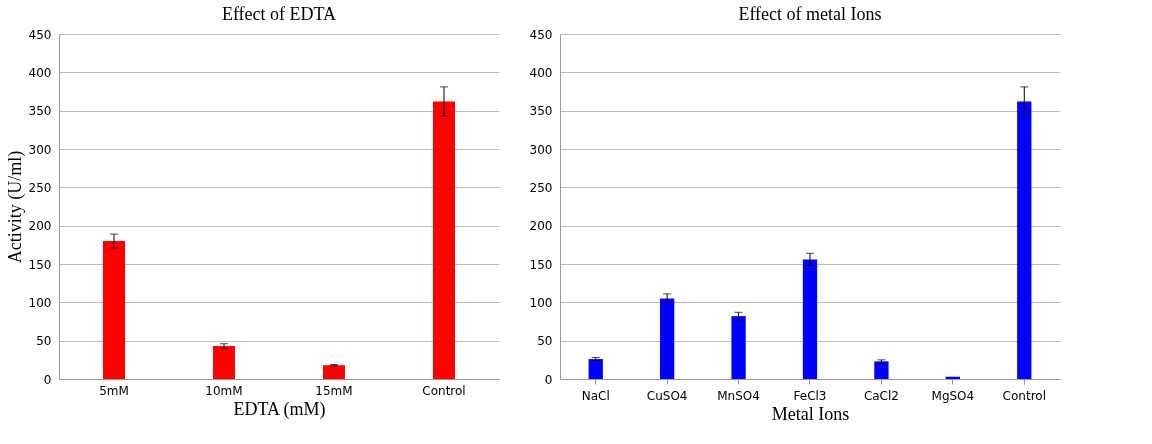 This screenshot has width=1152, height=444. I want to click on x-tick-label: CuSO4, so click(667, 395).